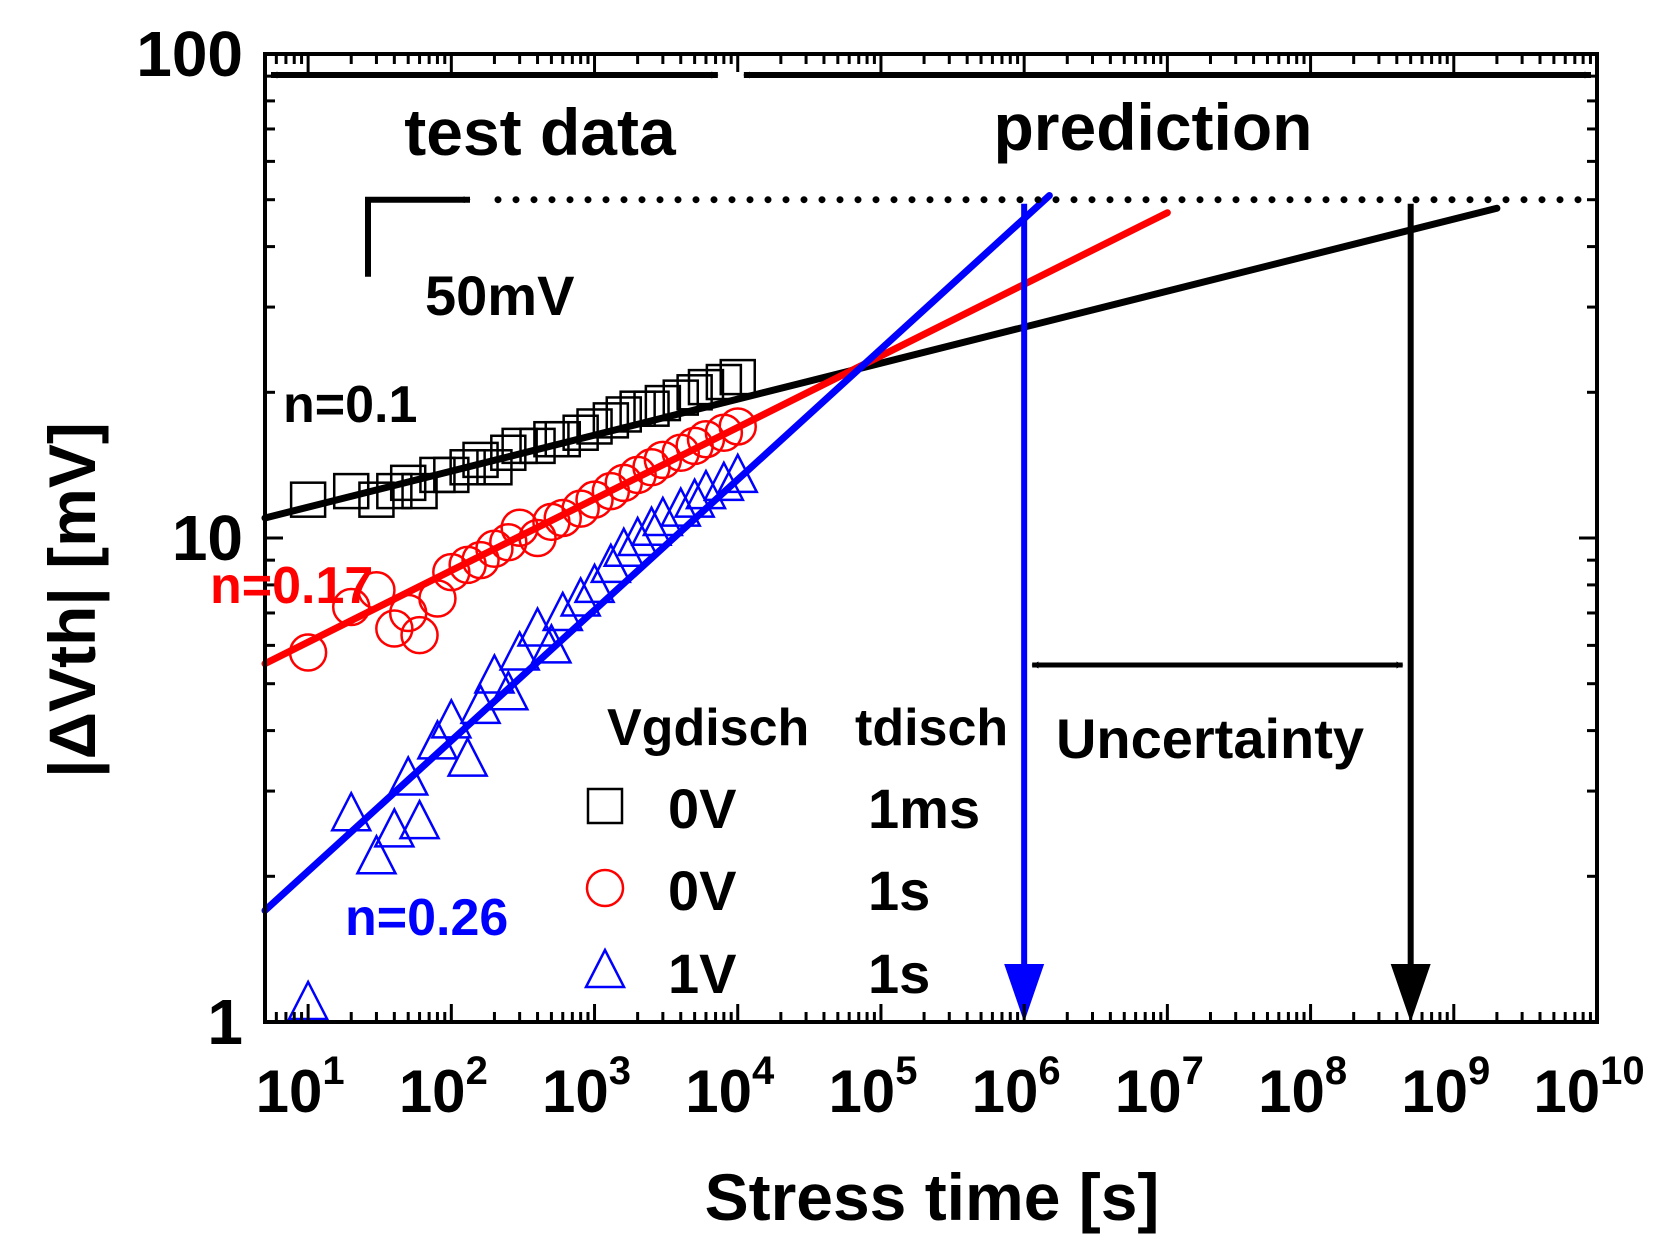 Image resolution: width=1668 pixels, height=1250 pixels. What do you see at coordinates (1302, 1087) in the screenshot?
I see `x-tick-label: 10⁸` at bounding box center [1302, 1087].